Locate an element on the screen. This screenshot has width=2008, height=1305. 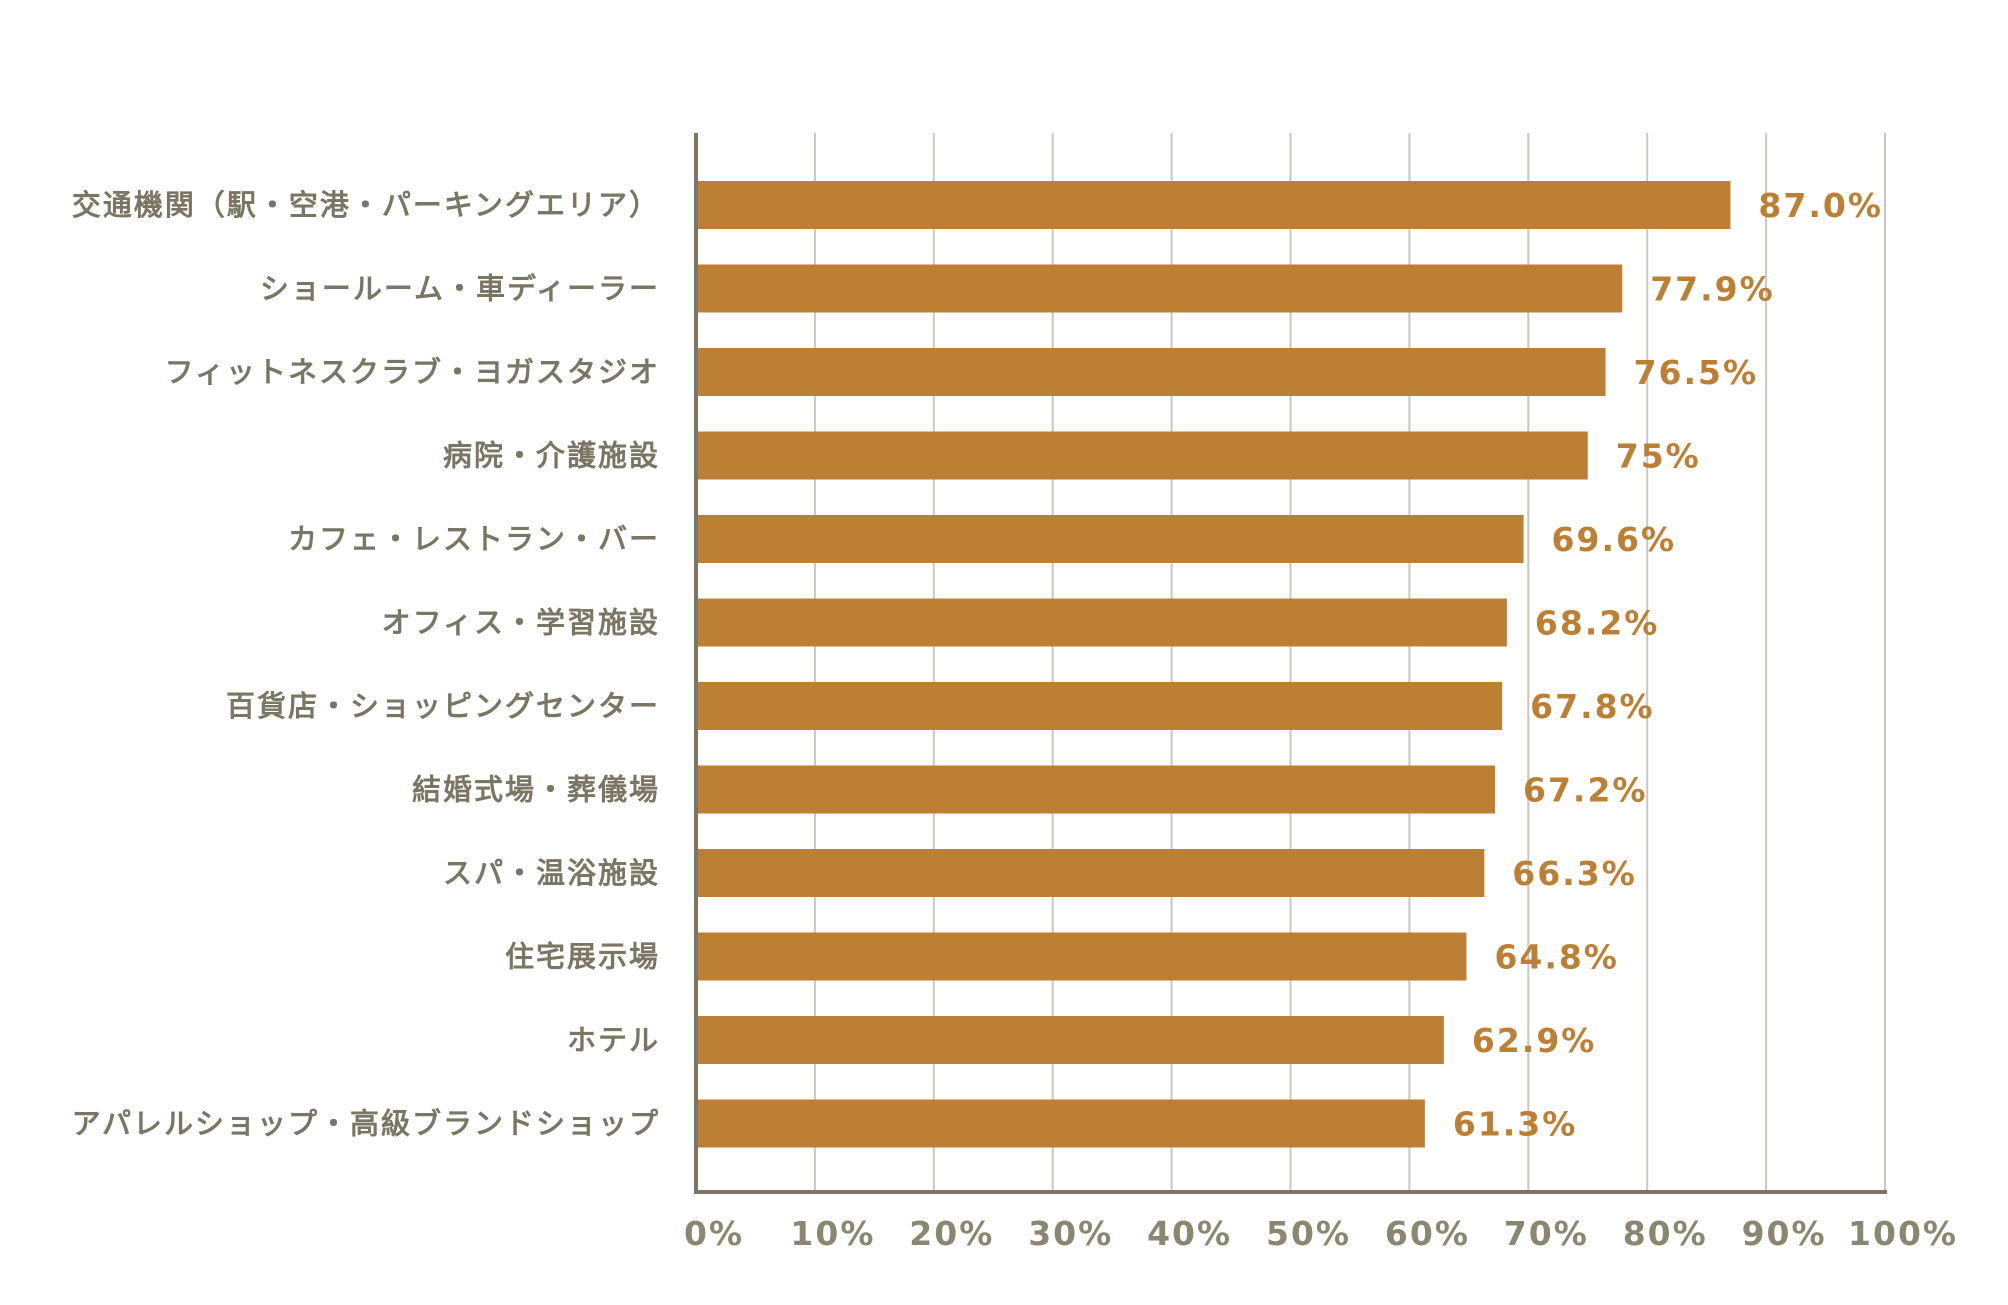
x-tick-label: 80% is located at coordinates (1665, 1233).